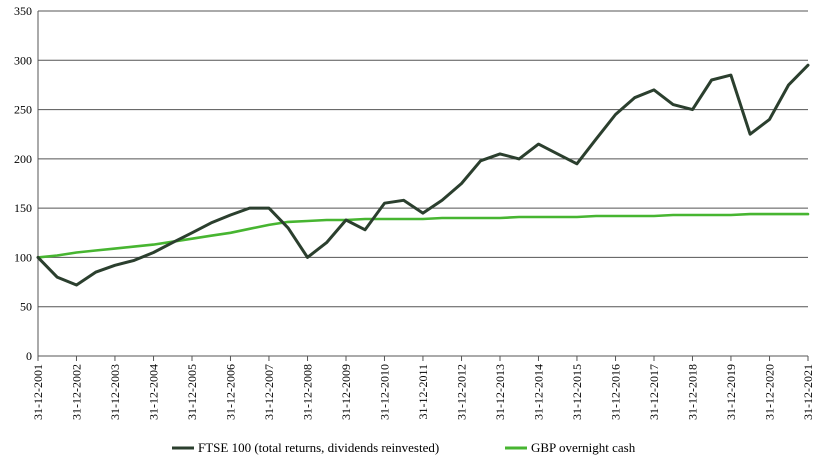 Image resolution: width=826 pixels, height=461 pixels. Describe the element at coordinates (500, 392) in the screenshot. I see `x-tick-label: 31-12-2013` at that location.